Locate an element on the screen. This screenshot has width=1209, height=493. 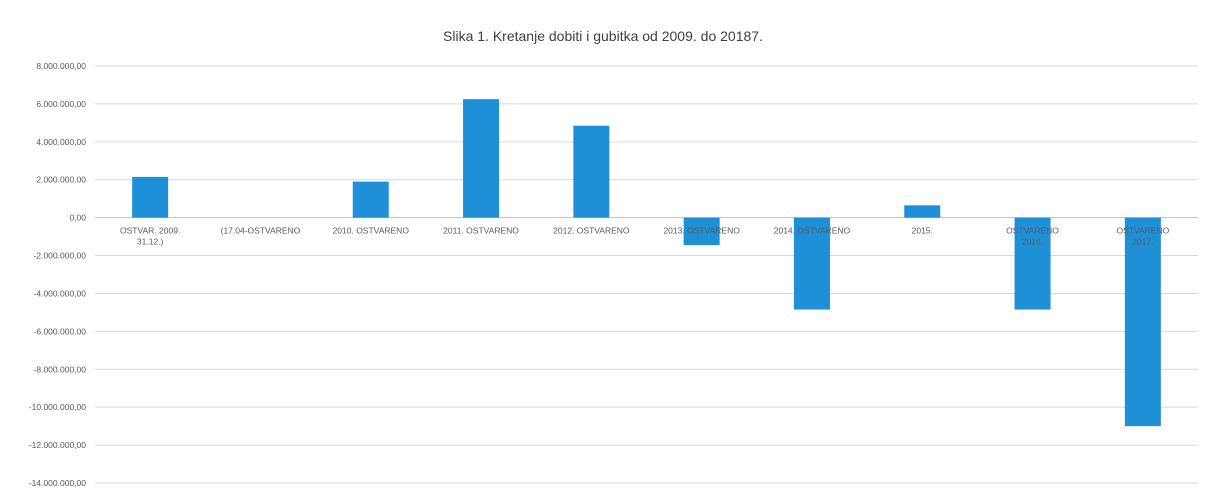
x-category-label: 2014. OSTVARENO is located at coordinates (812, 231).